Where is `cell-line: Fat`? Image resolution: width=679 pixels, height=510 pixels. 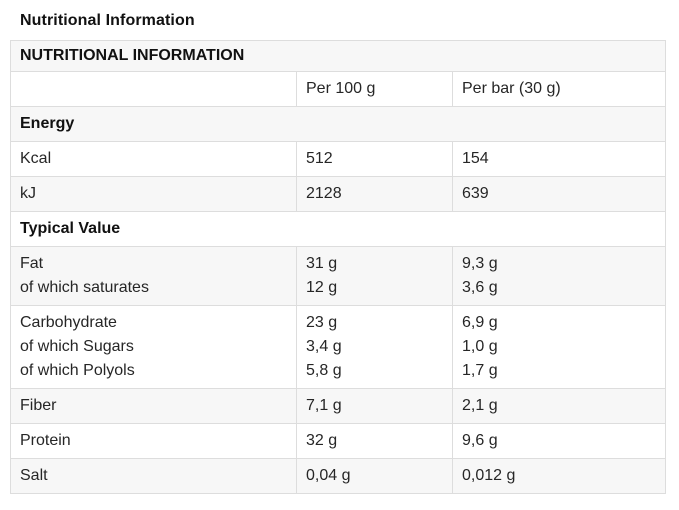 cell-line: Fat is located at coordinates (32, 263).